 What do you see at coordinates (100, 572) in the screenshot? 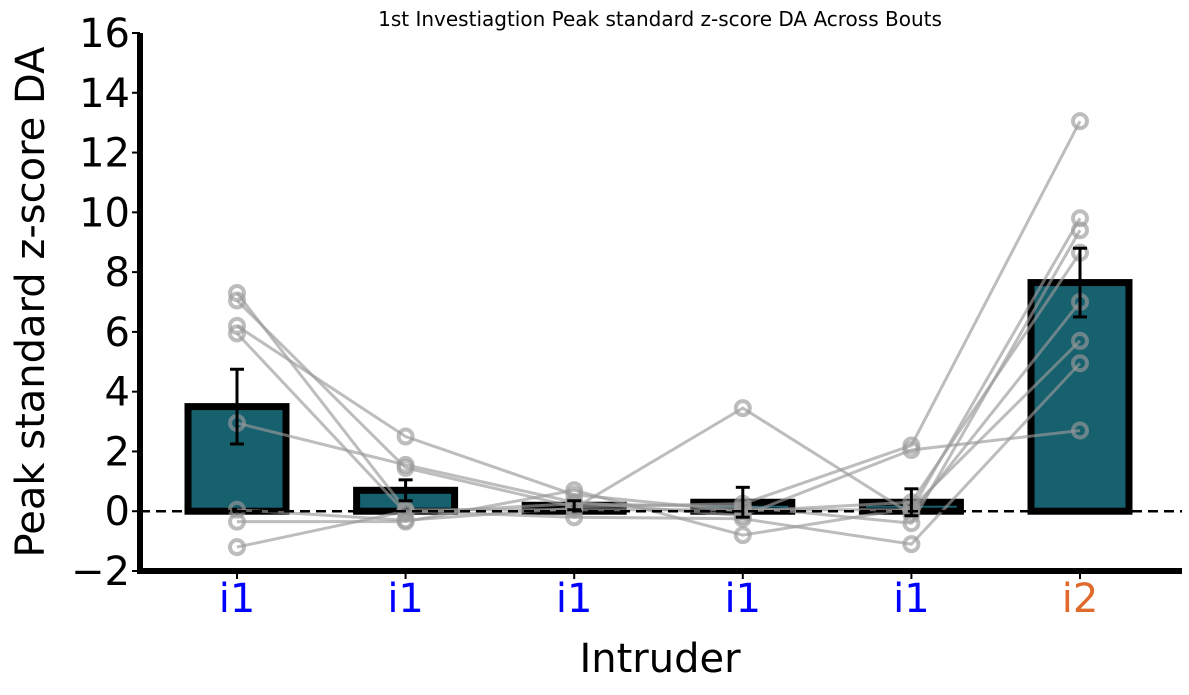
I see `y-tick-label: −2` at bounding box center [100, 572].